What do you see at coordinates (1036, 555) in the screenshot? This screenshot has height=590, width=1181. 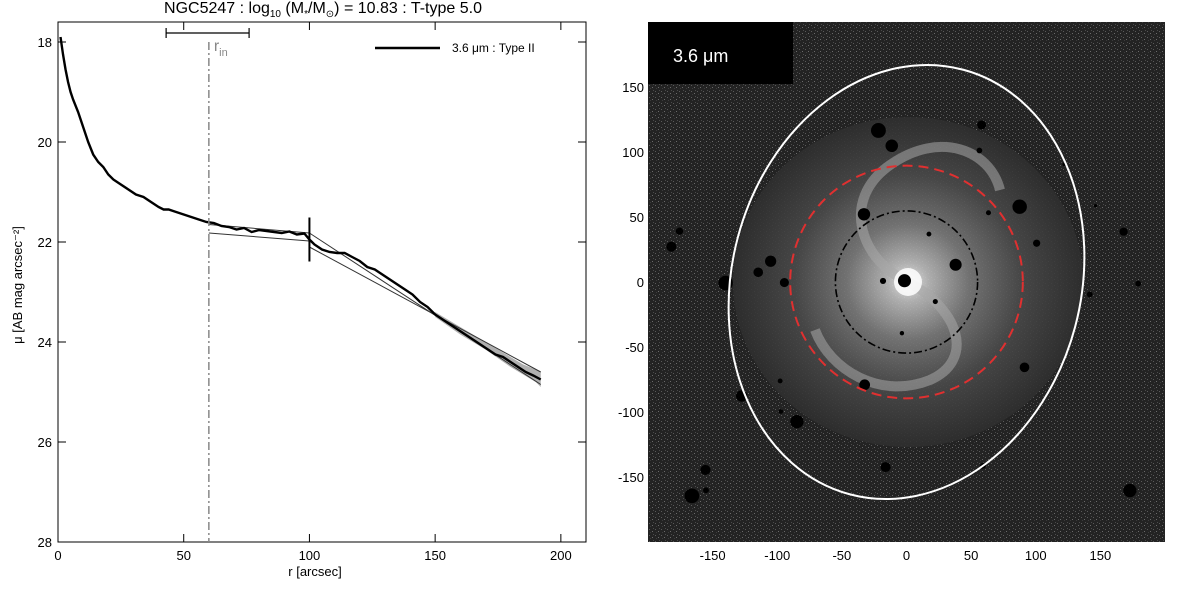 I see `image-x-tick-label: 100` at bounding box center [1036, 555].